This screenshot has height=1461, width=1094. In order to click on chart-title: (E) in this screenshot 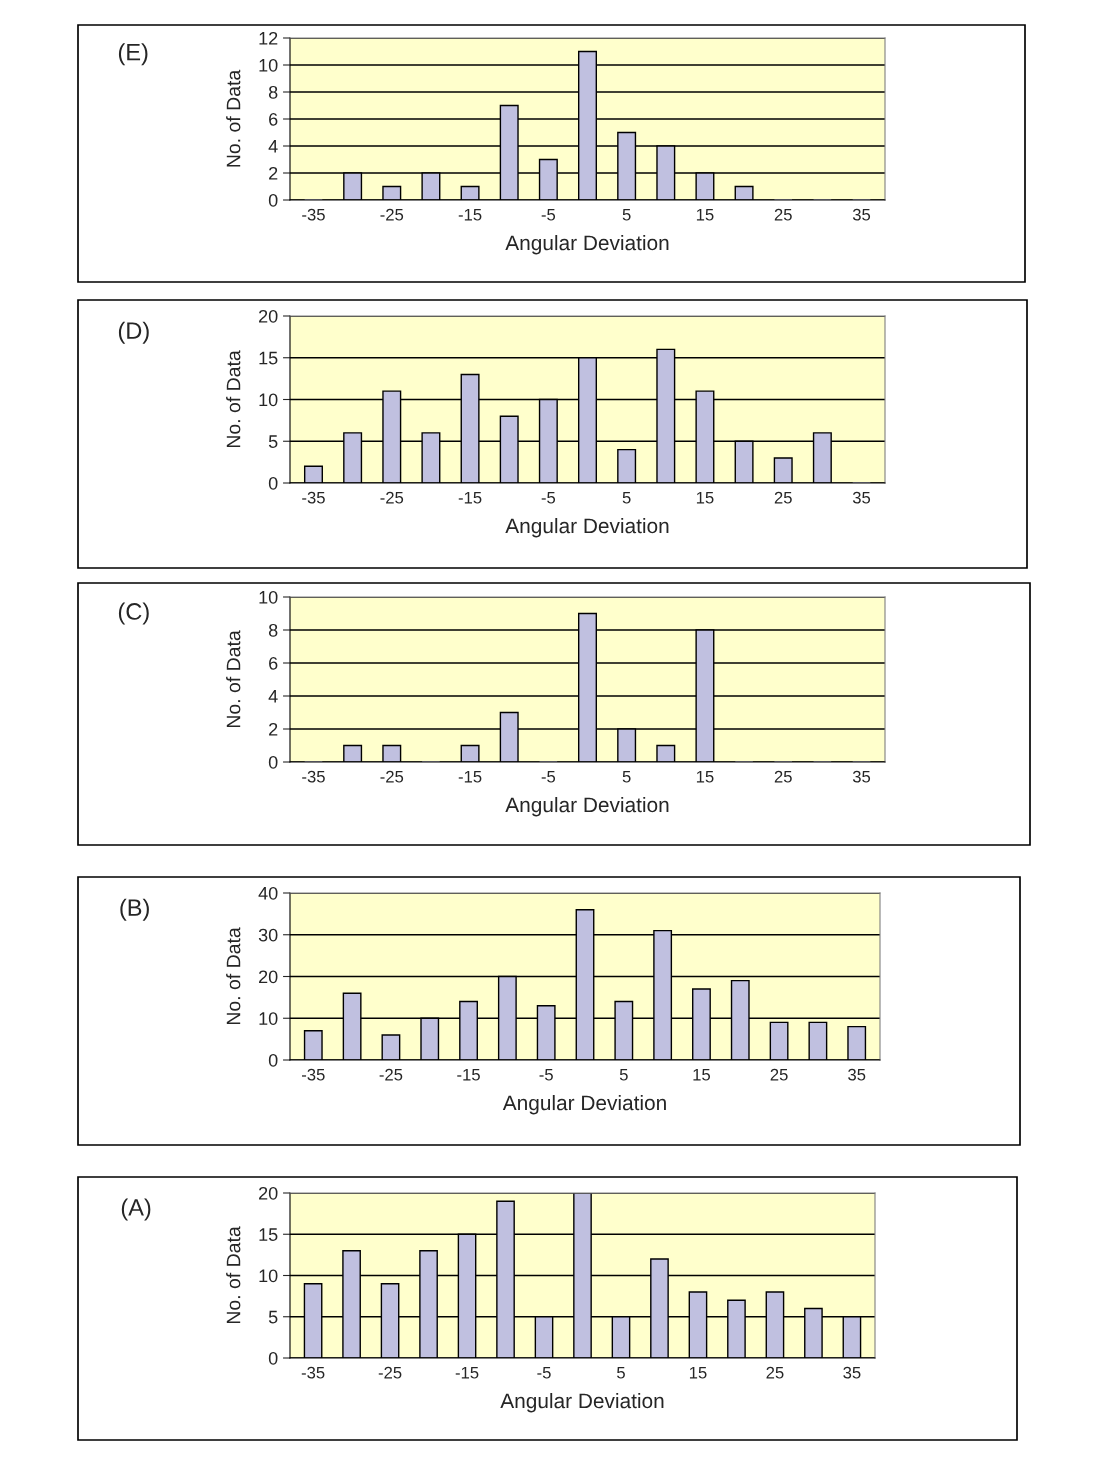, I will do `click(133, 54)`.